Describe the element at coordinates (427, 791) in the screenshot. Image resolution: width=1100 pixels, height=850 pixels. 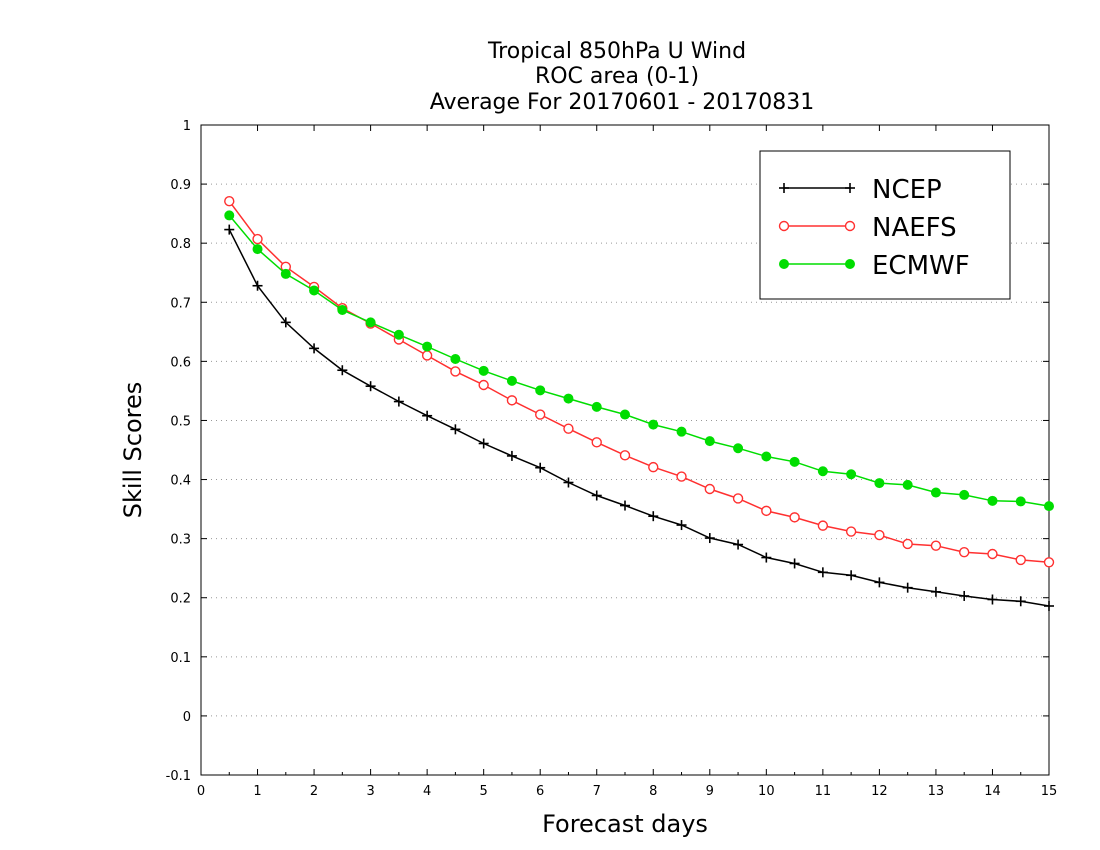
I see `x-tick-label: 4` at that location.